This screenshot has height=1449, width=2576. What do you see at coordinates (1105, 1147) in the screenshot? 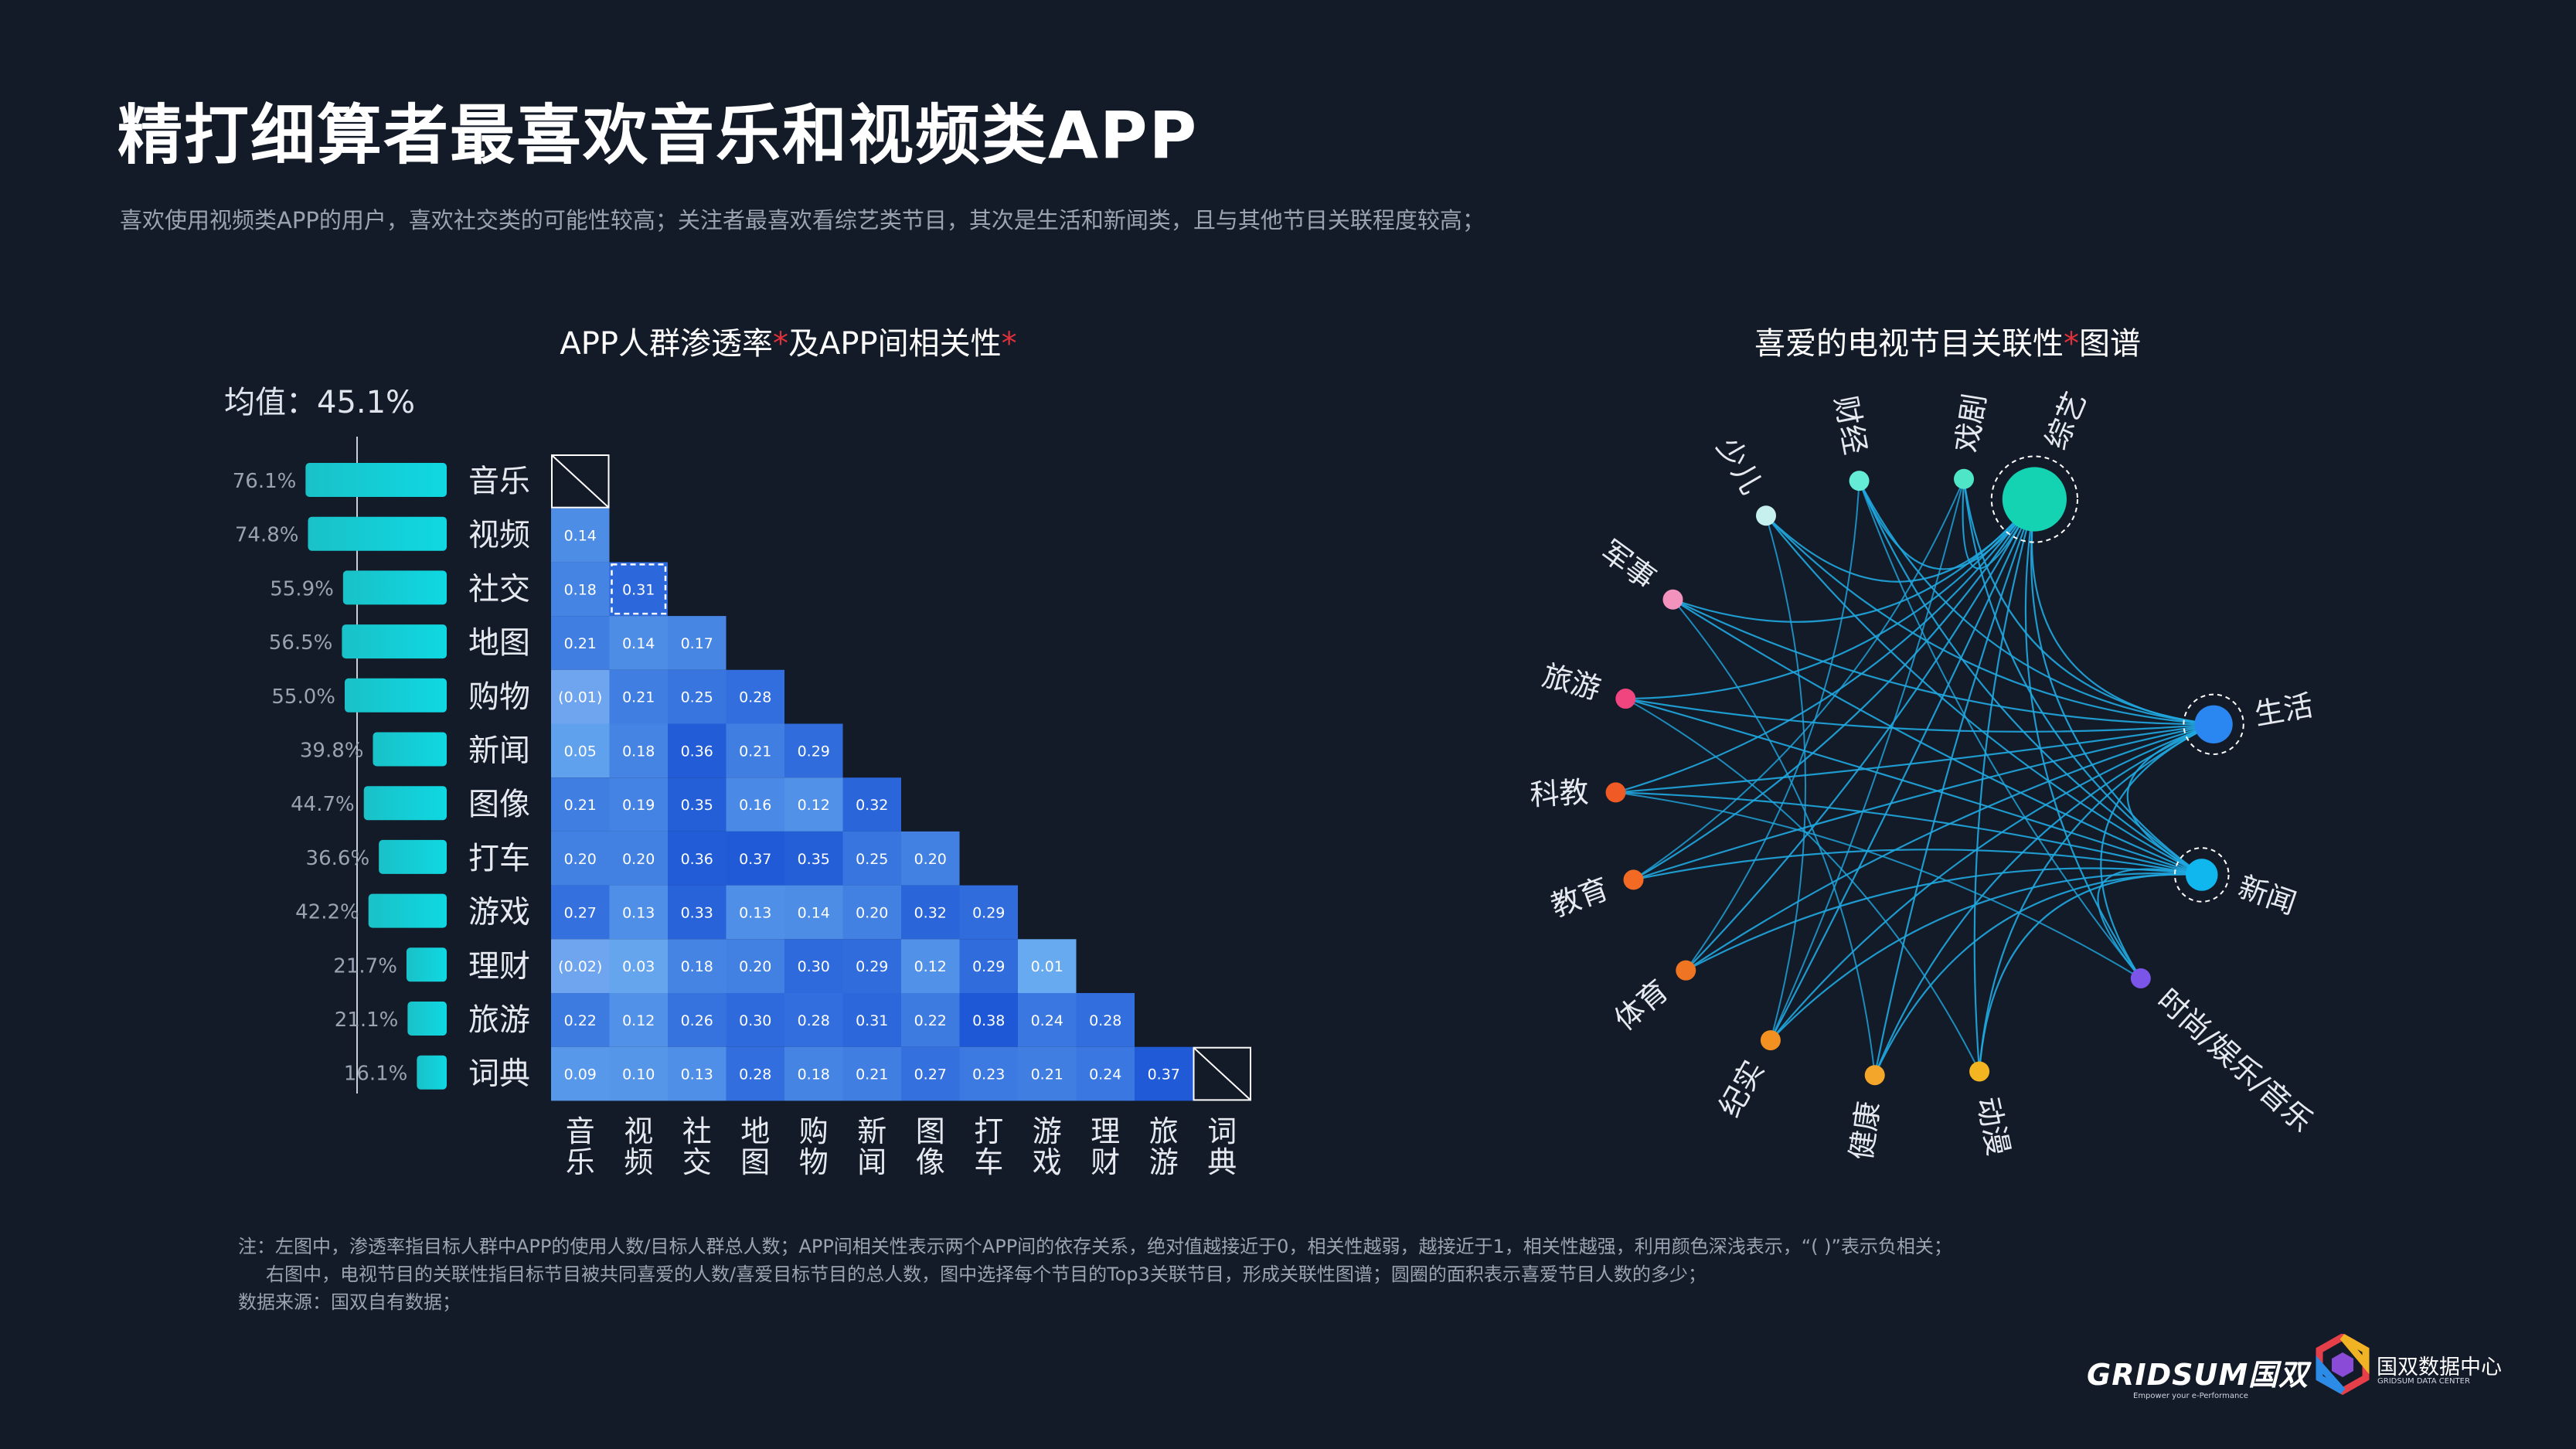
I see `heat-column-label: 理财` at bounding box center [1105, 1147].